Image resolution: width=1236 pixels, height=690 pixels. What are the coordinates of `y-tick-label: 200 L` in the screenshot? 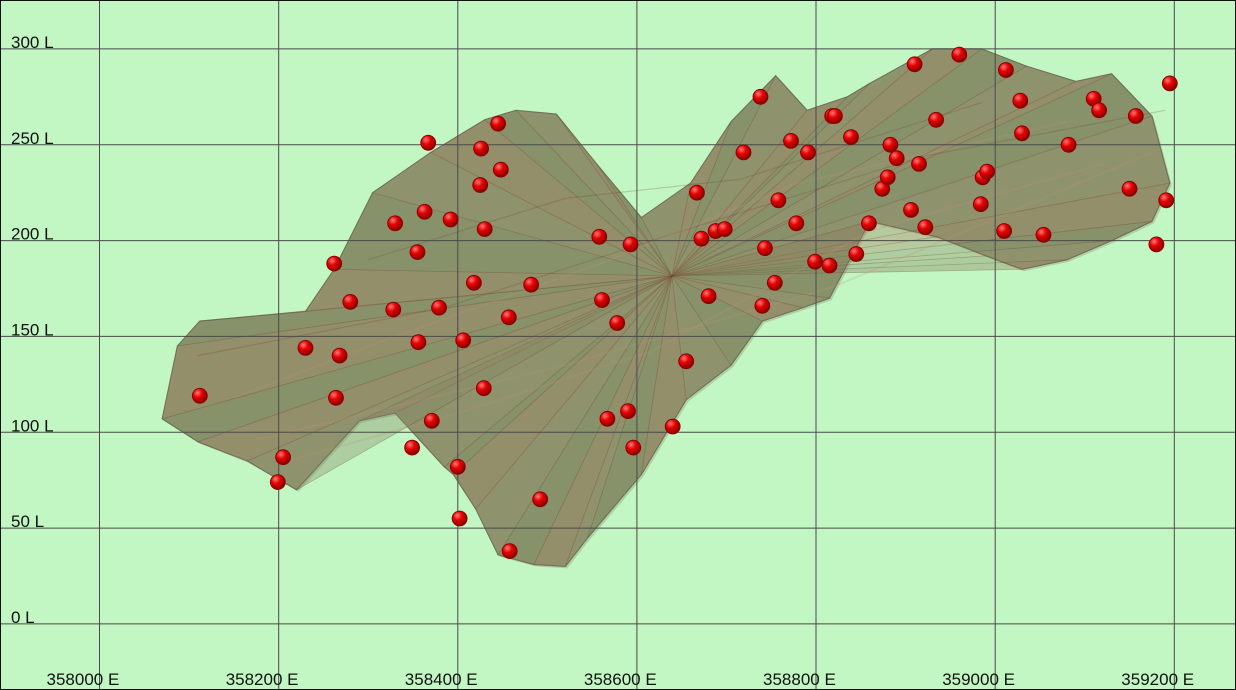 It's located at (32, 234).